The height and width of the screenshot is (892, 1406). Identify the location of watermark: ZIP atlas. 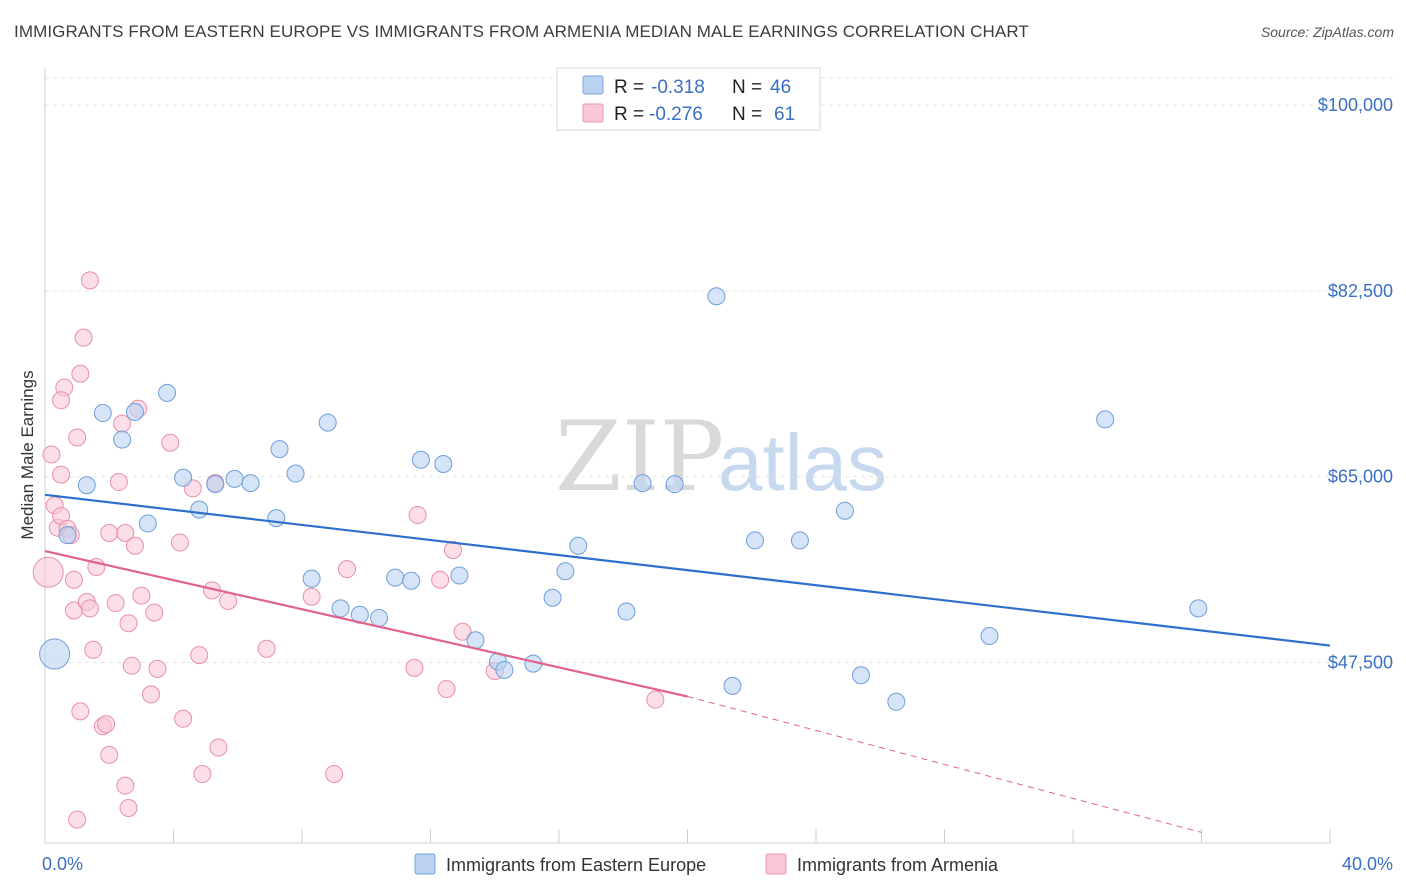
(721, 457).